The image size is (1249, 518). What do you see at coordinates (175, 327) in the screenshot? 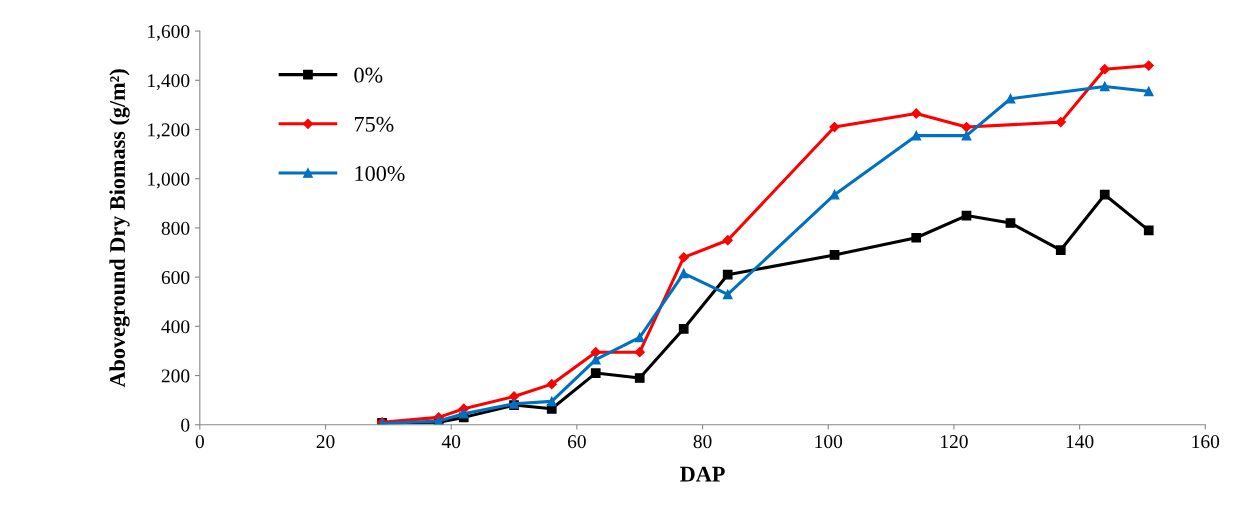
I see `y-tick-label: 400` at bounding box center [175, 327].